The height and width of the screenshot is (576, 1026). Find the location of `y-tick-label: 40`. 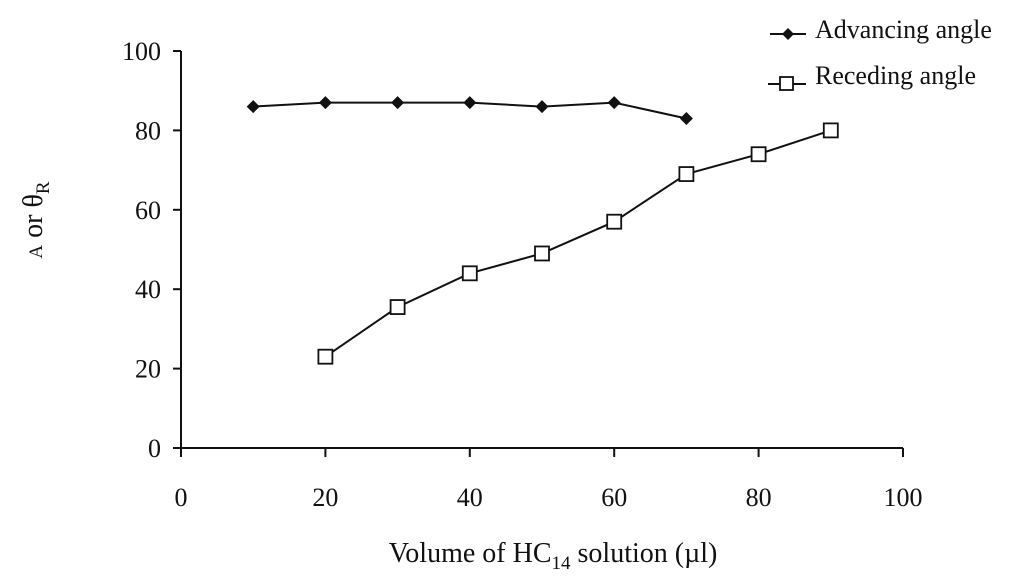

y-tick-label: 40 is located at coordinates (148, 289).